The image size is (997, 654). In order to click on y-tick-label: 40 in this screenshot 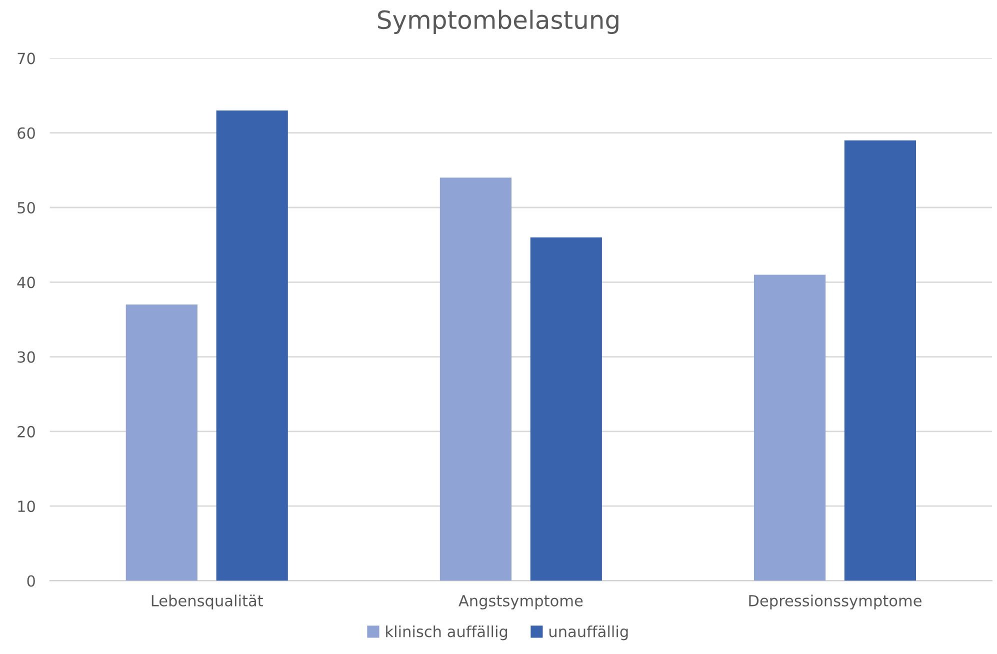, I will do `click(26, 282)`.